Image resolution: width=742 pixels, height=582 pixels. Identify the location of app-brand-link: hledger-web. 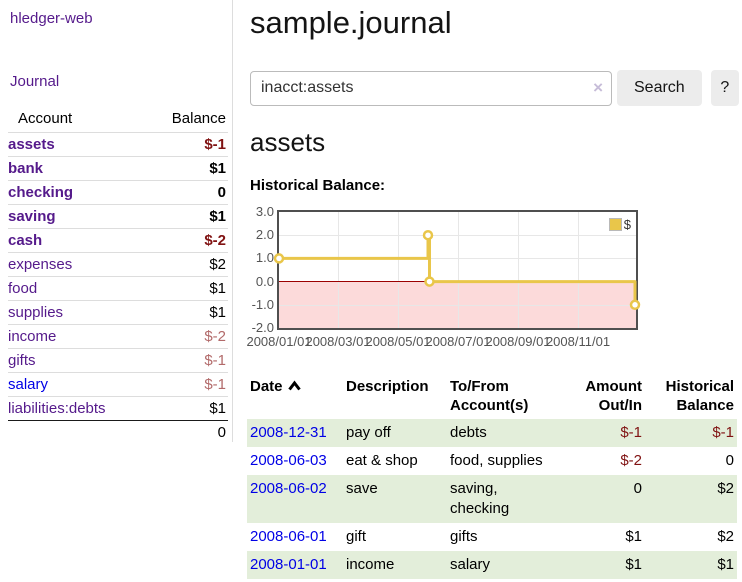
(51, 18).